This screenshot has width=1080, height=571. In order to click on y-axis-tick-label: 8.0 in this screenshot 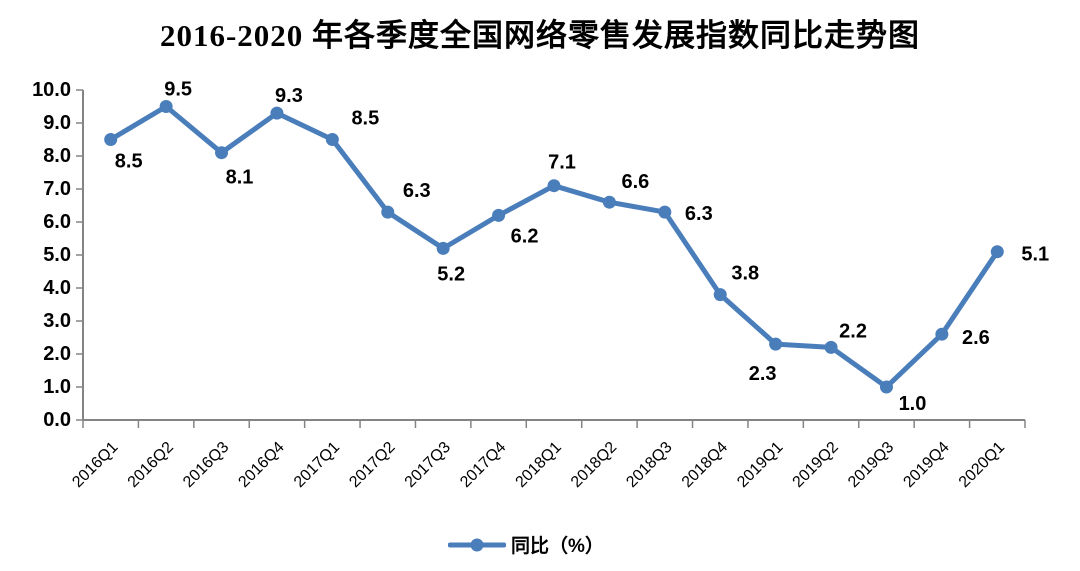, I will do `click(57, 156)`.